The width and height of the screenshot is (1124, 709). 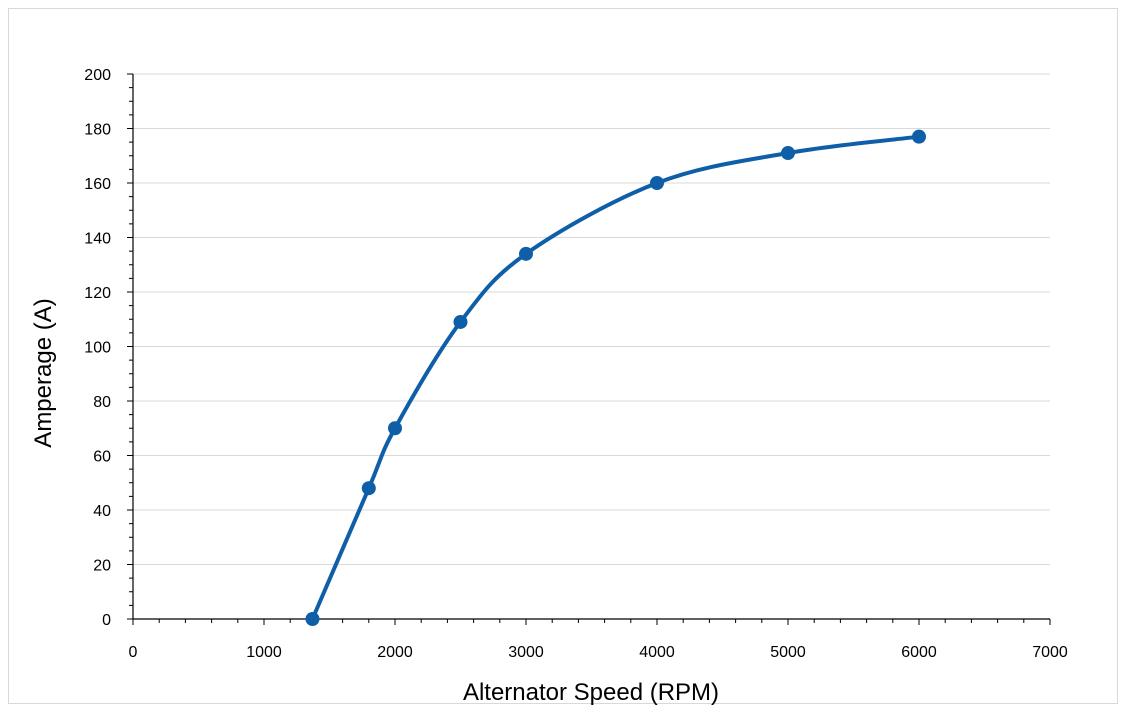 I want to click on y-tick-label: 140, so click(x=97, y=239).